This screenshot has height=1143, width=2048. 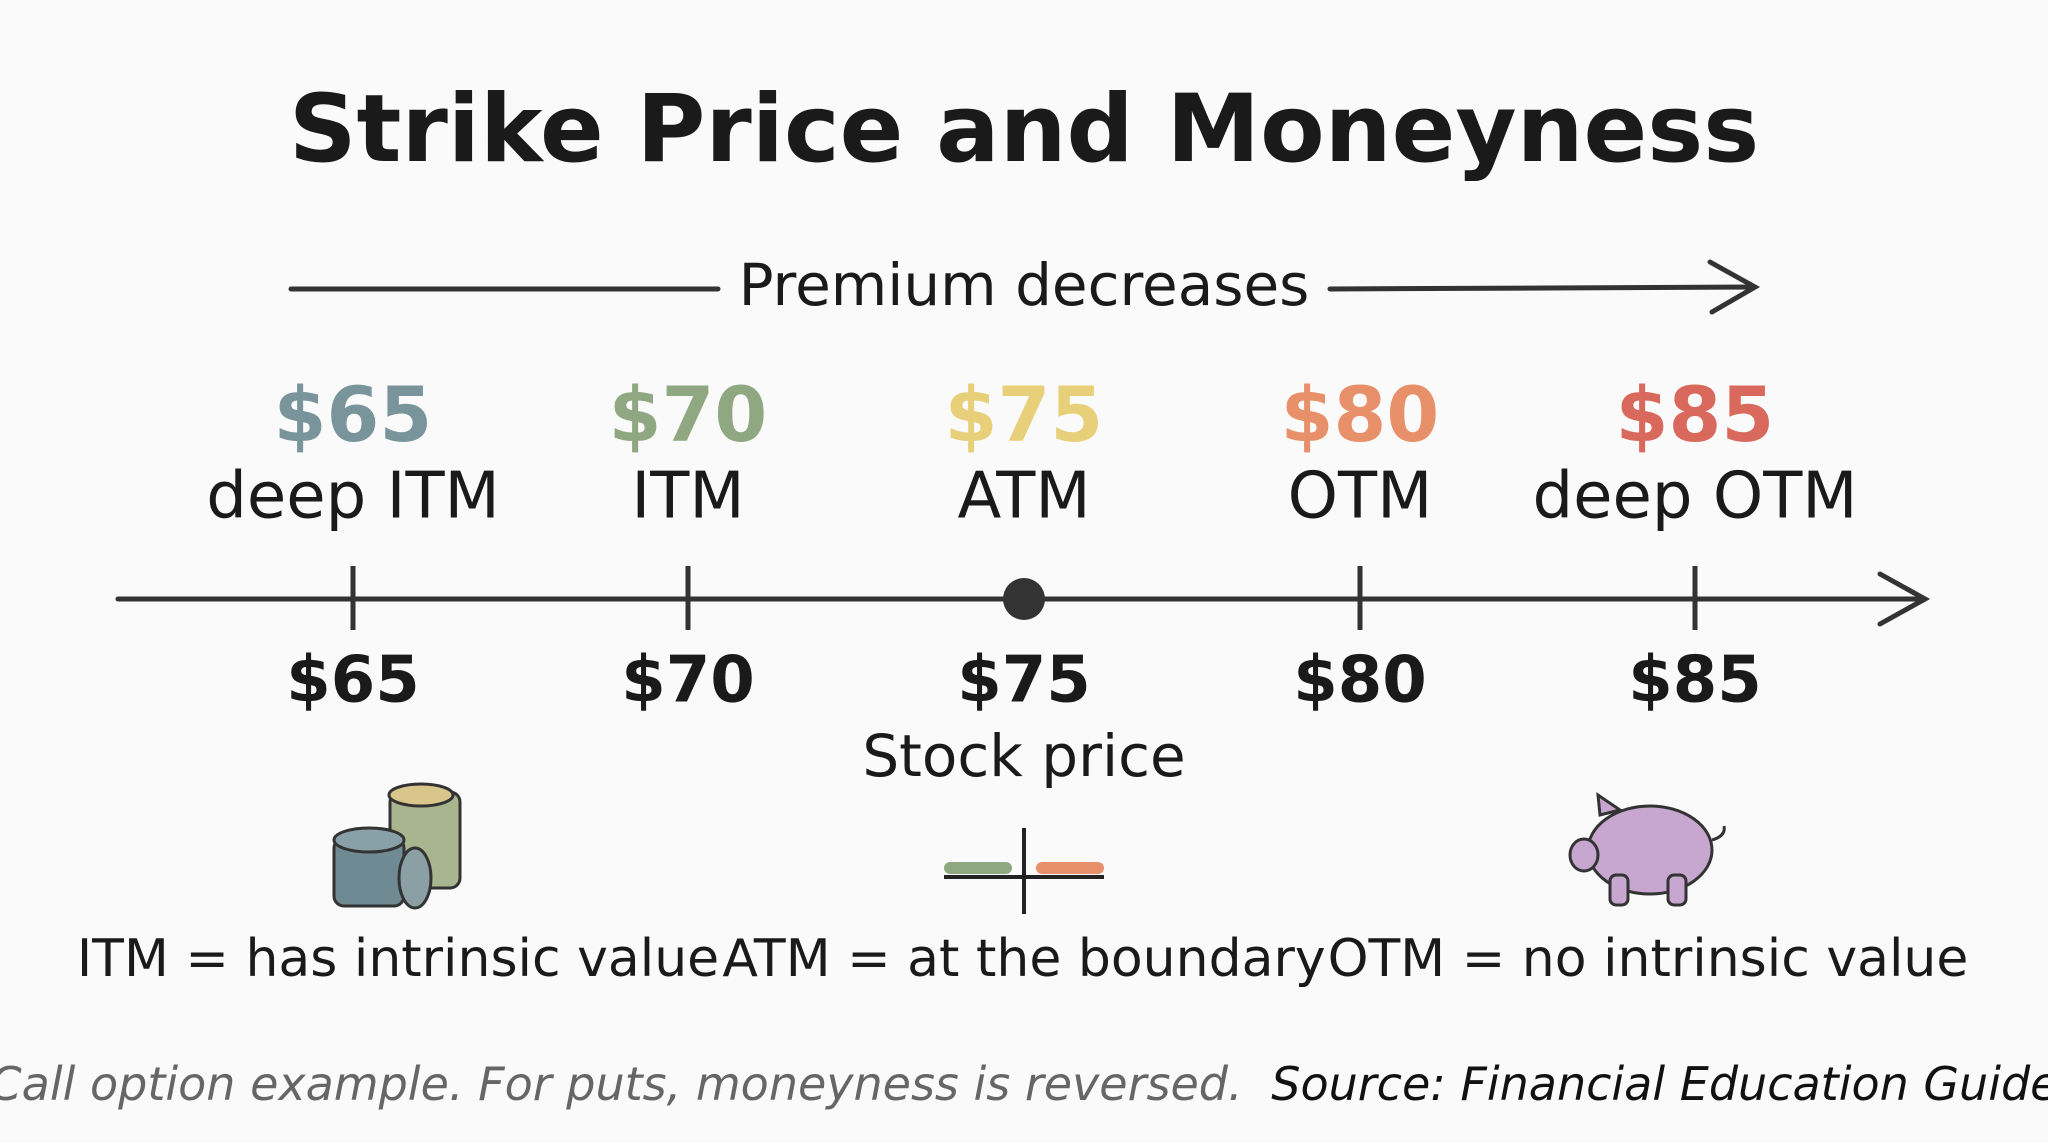 What do you see at coordinates (1023, 497) in the screenshot?
I see `strike-label: ATM` at bounding box center [1023, 497].